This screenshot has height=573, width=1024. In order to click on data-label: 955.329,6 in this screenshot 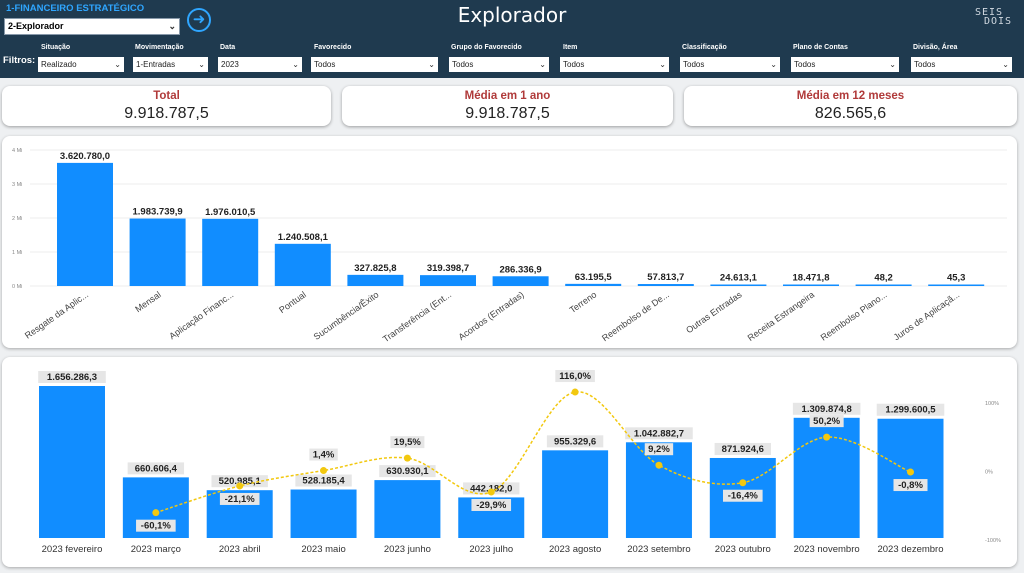, I will do `click(575, 441)`.